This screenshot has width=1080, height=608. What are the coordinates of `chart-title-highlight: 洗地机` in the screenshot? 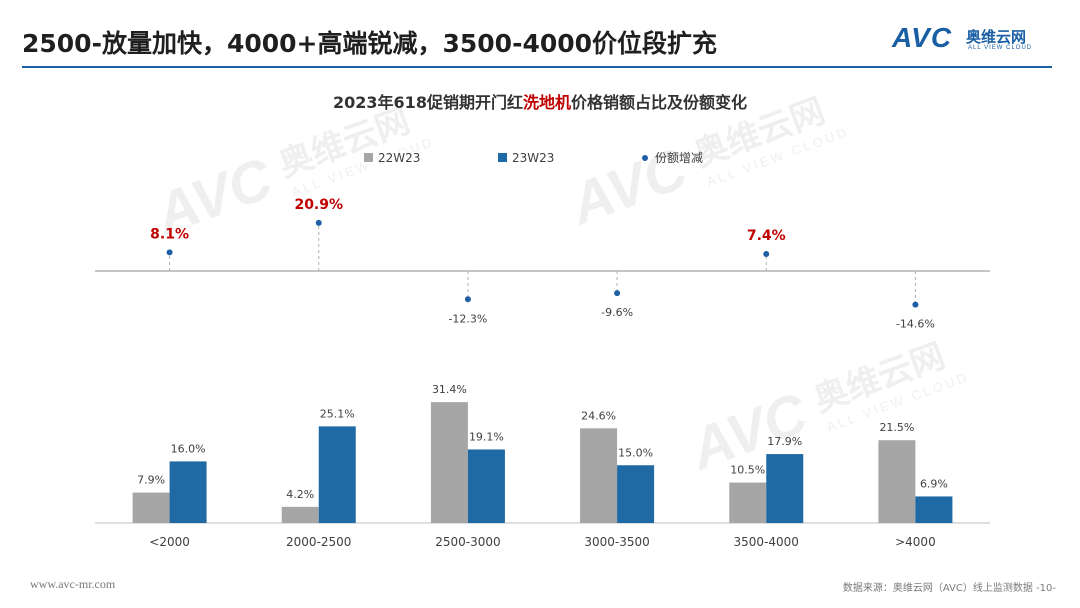 It's located at (547, 102).